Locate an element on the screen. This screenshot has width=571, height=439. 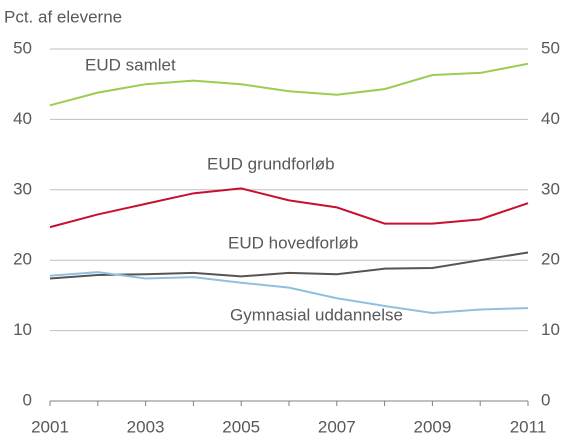
y-axis-label: Pct. af eleverne is located at coordinates (63, 16).